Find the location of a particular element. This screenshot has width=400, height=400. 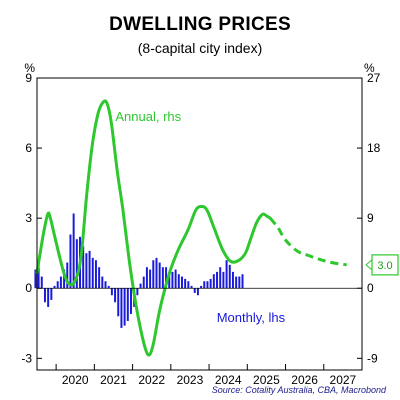

end-value-label: 3.0 is located at coordinates (384, 266).